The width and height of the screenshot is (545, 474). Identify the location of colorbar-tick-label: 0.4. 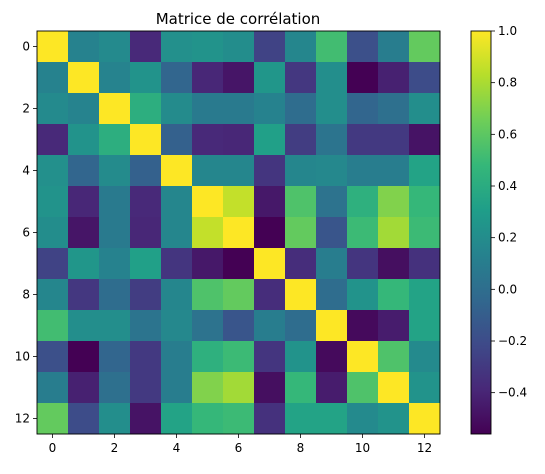
(507, 186).